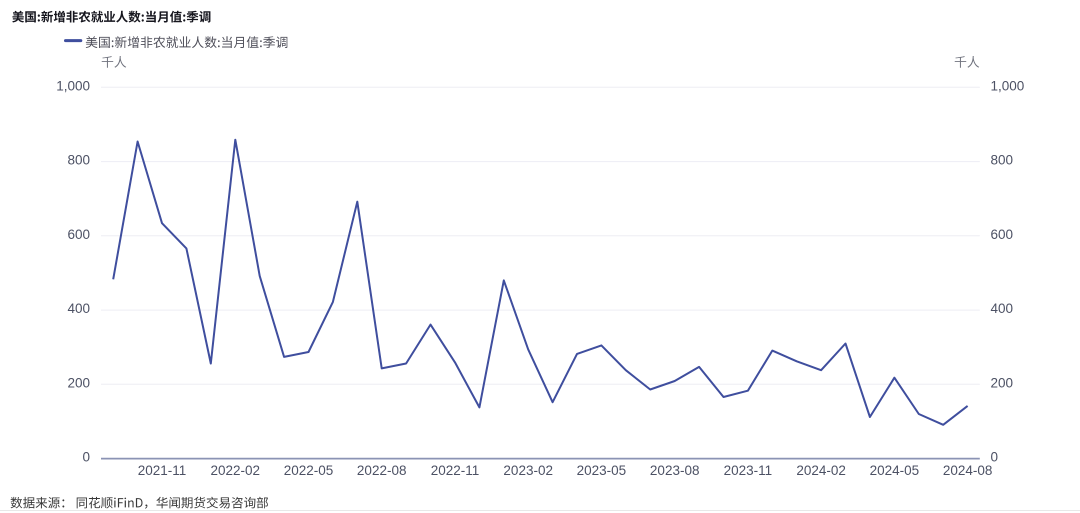 This screenshot has width=1080, height=513. What do you see at coordinates (309, 470) in the screenshot?
I see `svg-text: 2022-05` at bounding box center [309, 470].